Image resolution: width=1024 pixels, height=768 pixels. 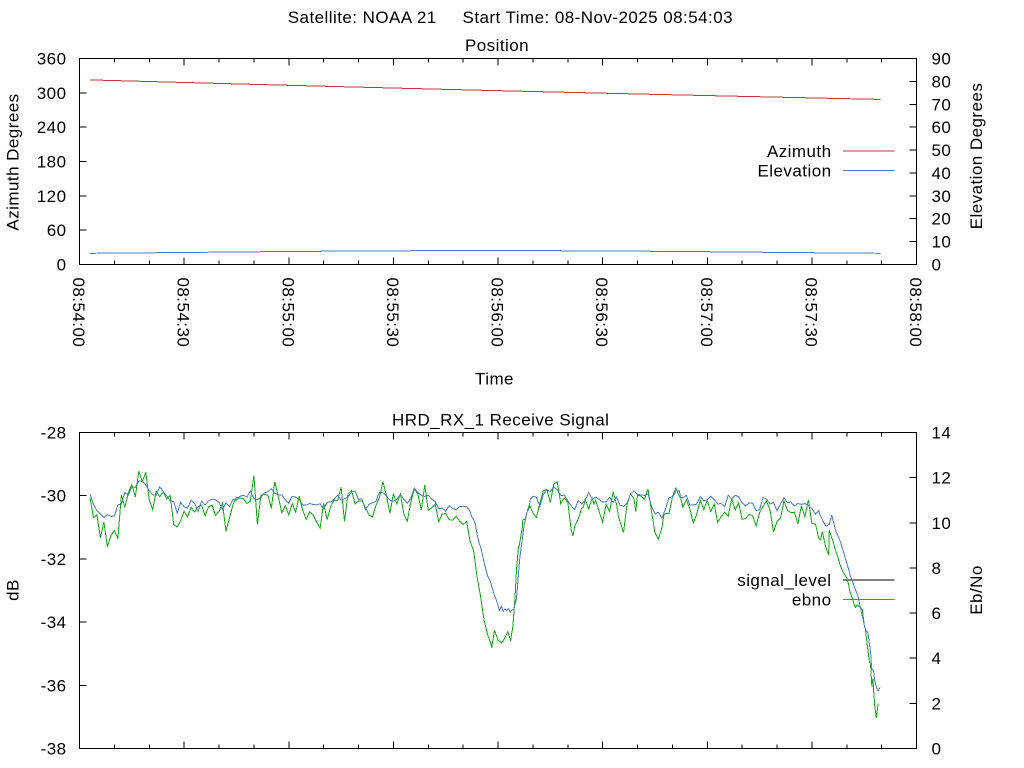 I want to click on svg-text: 08:58:00, so click(x=915, y=313).